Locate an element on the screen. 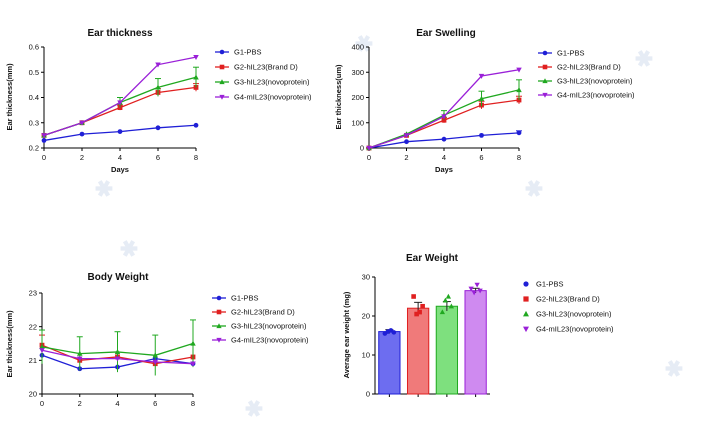 This screenshot has width=705, height=439. y-axis-label: Ear thickness(um) is located at coordinates (338, 97).